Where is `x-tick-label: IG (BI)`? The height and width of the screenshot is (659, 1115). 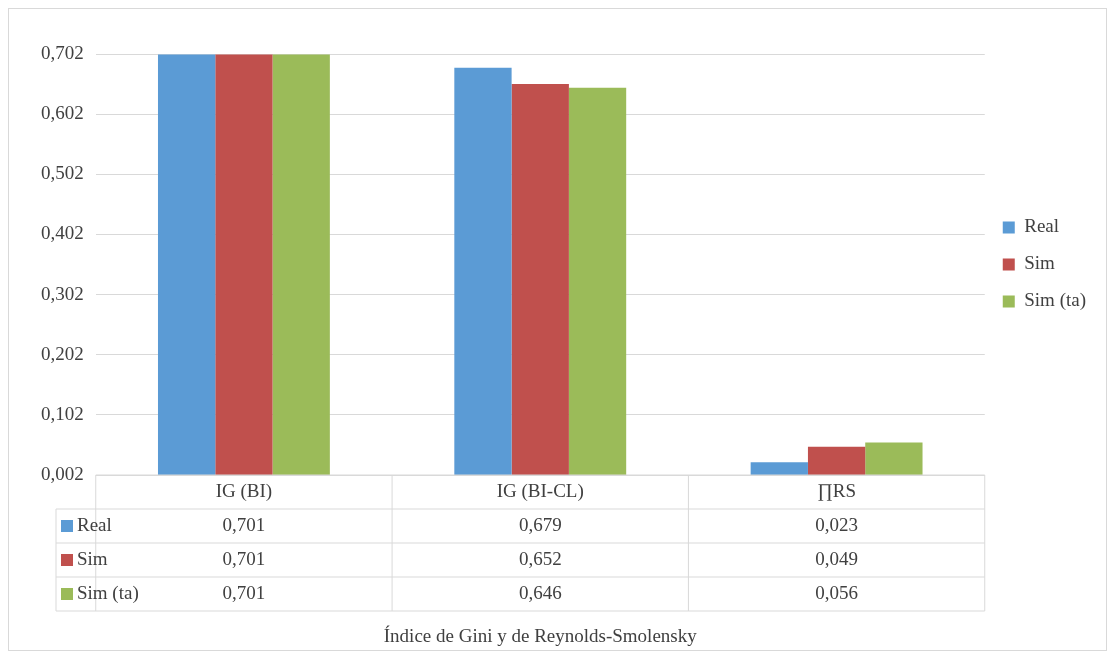 x-tick-label: IG (BI) is located at coordinates (244, 490).